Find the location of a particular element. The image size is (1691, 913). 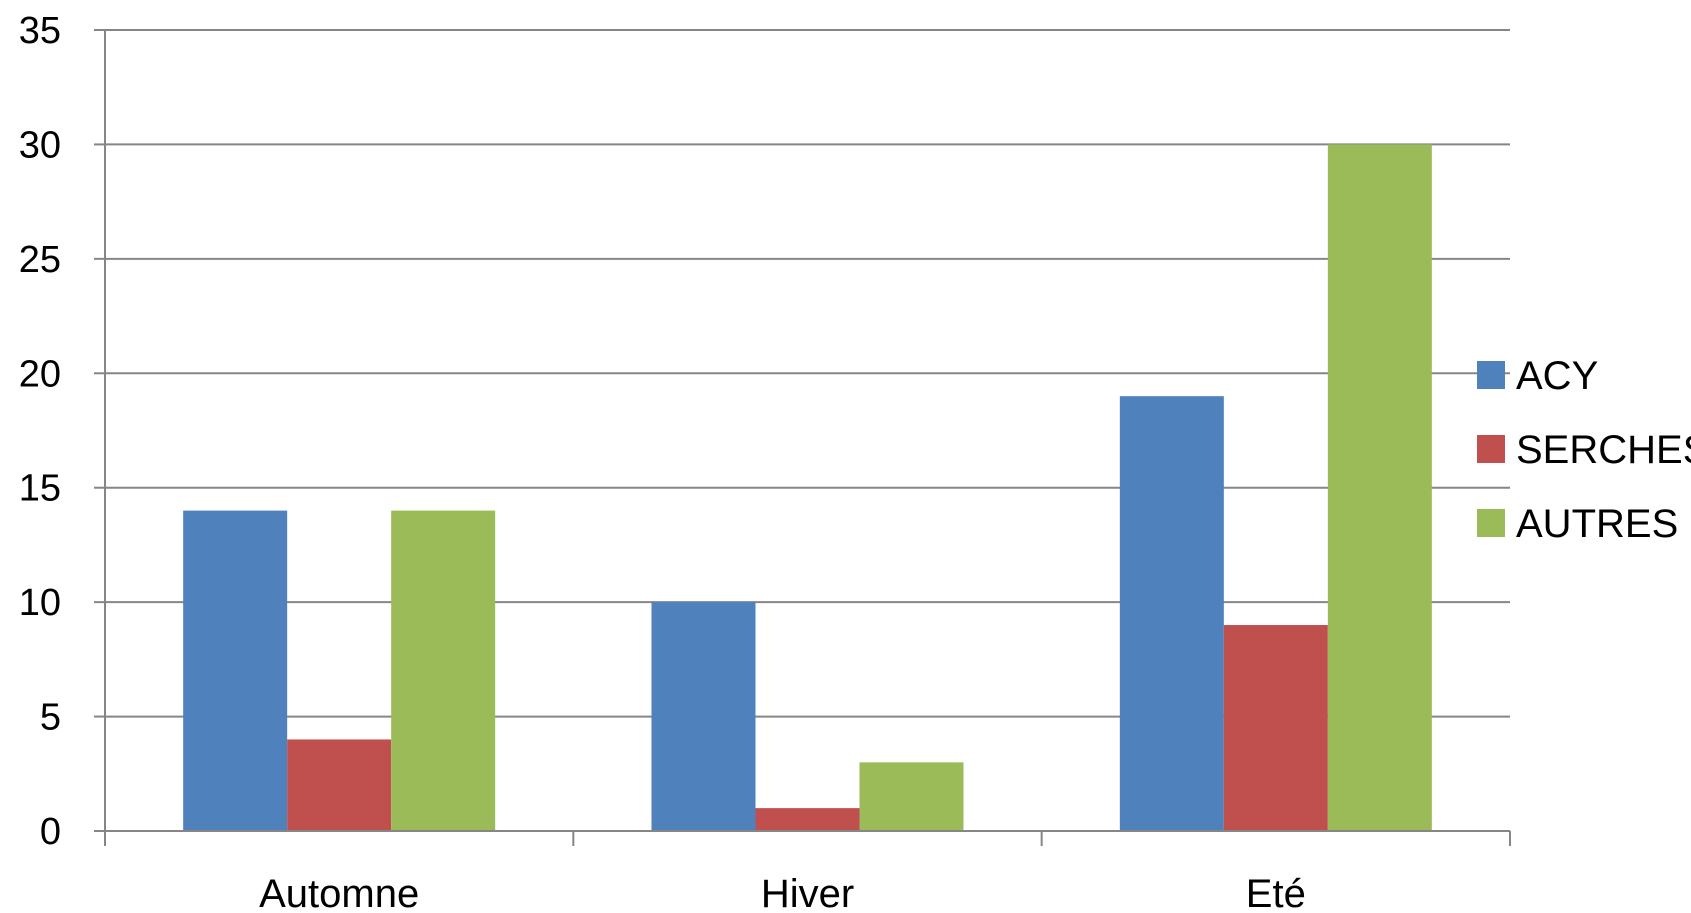

y-tick-label: 15 is located at coordinates (40, 489).